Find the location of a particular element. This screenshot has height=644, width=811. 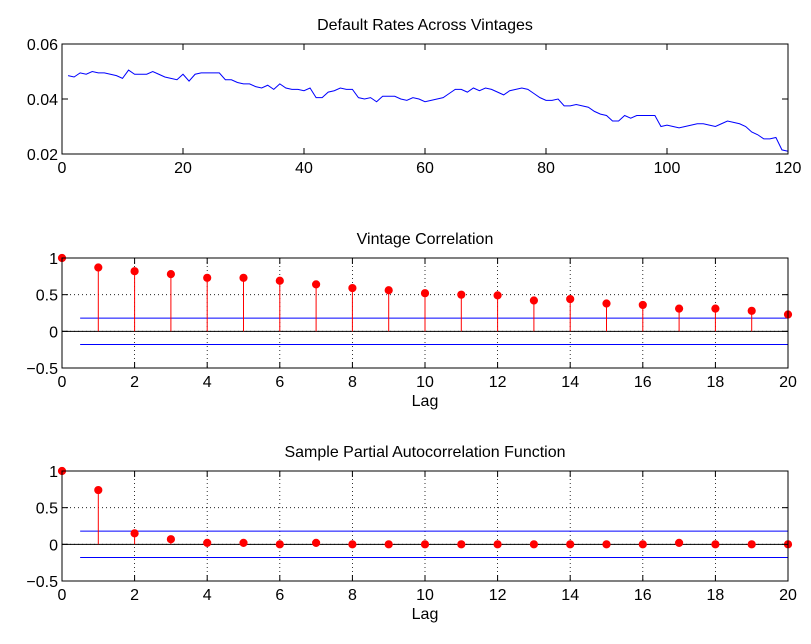

x-tick-label: 60 is located at coordinates (425, 168).